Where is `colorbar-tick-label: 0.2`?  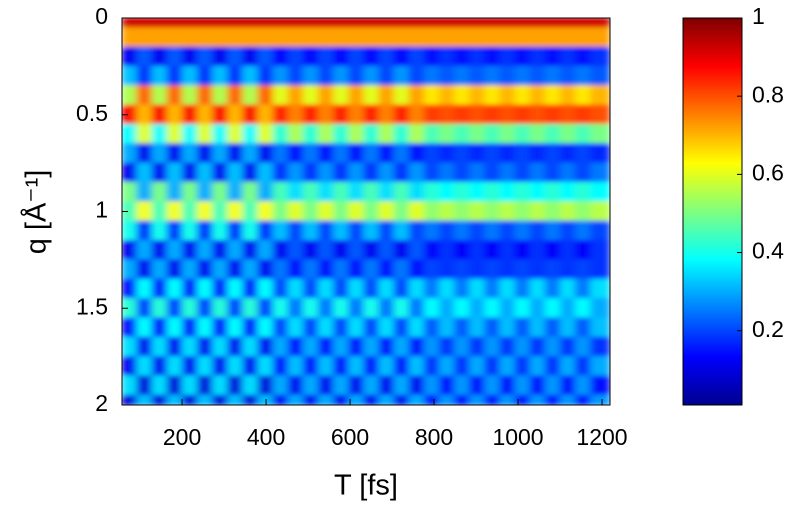 colorbar-tick-label: 0.2 is located at coordinates (768, 329).